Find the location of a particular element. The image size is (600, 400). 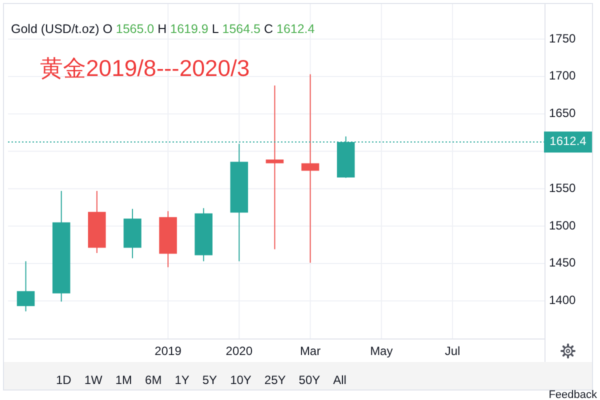

x-tick-label: Jul is located at coordinates (452, 351).